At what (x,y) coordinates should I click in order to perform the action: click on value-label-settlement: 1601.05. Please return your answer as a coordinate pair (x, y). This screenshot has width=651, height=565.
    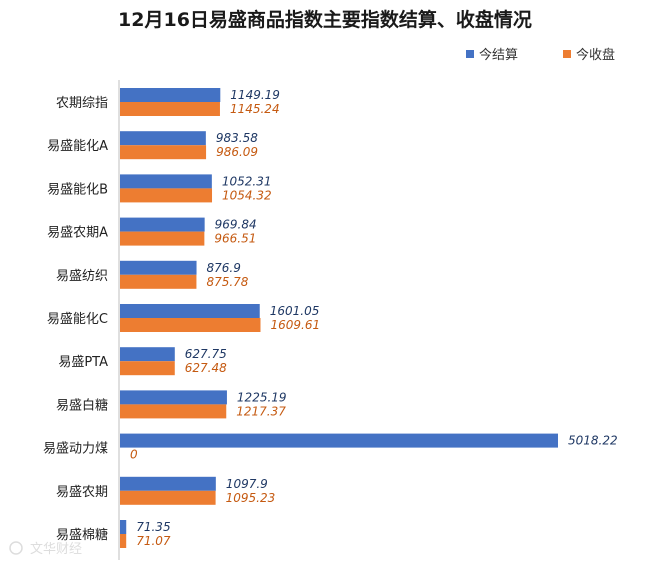
    Looking at the image, I should click on (295, 311).